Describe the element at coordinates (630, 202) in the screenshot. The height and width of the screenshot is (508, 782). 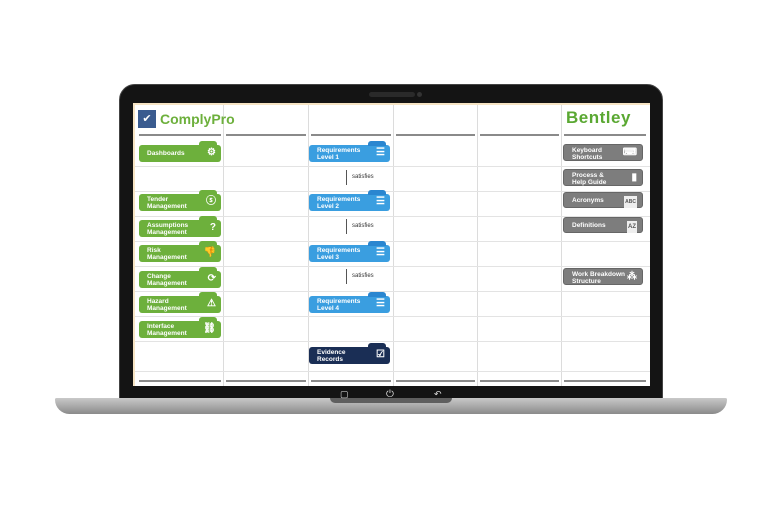
I see `abc-icon: ABC` at that location.